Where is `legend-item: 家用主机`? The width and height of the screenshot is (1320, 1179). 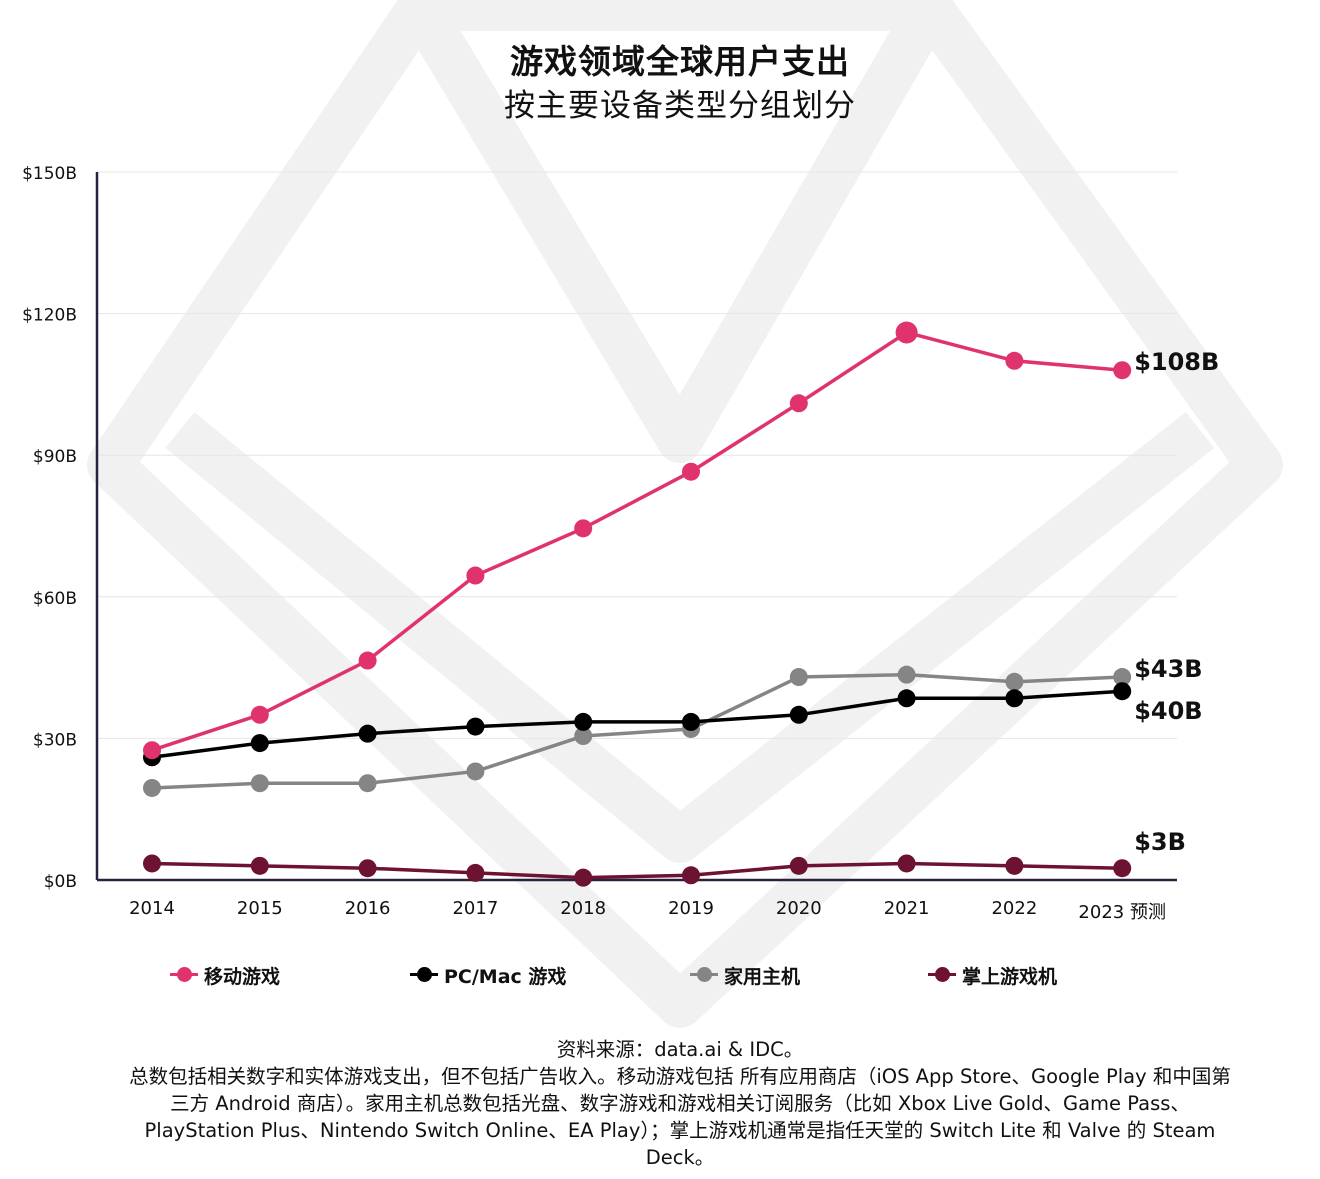 legend-item: 家用主机 is located at coordinates (745, 975).